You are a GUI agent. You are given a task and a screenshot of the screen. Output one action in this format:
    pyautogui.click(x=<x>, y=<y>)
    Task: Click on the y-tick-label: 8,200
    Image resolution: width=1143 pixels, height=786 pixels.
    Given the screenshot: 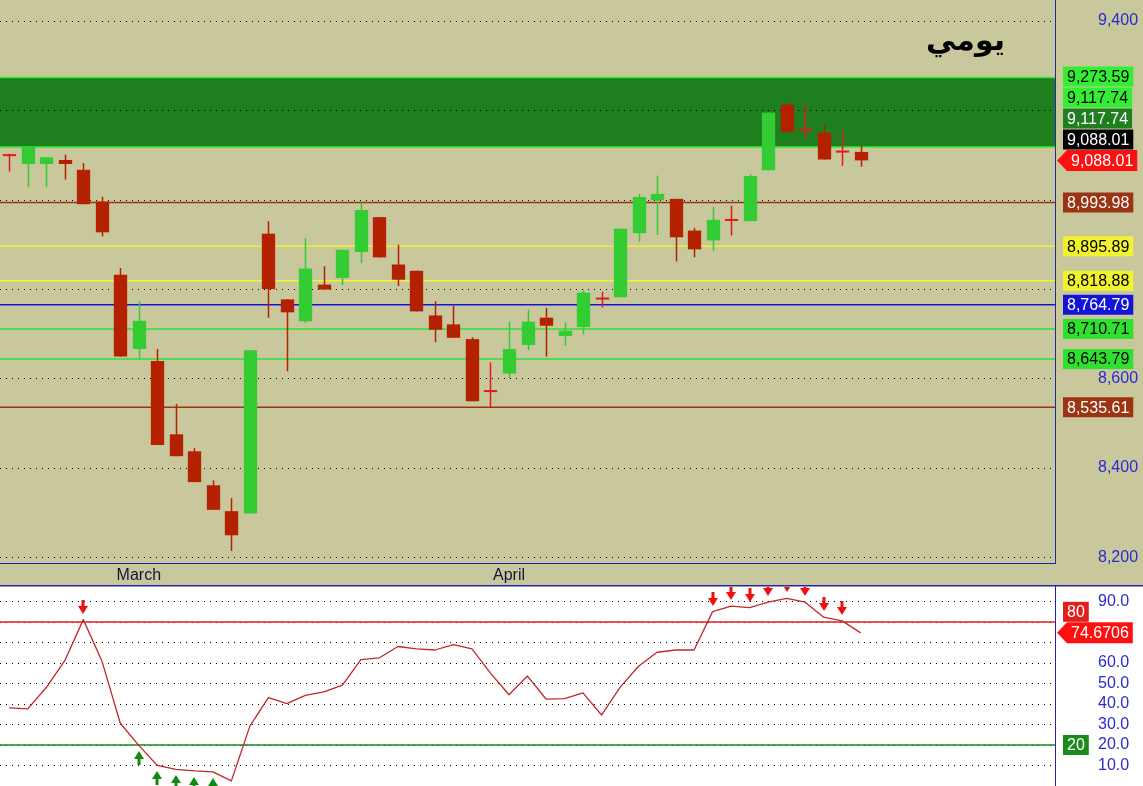 What is the action you would take?
    pyautogui.click(x=1118, y=556)
    